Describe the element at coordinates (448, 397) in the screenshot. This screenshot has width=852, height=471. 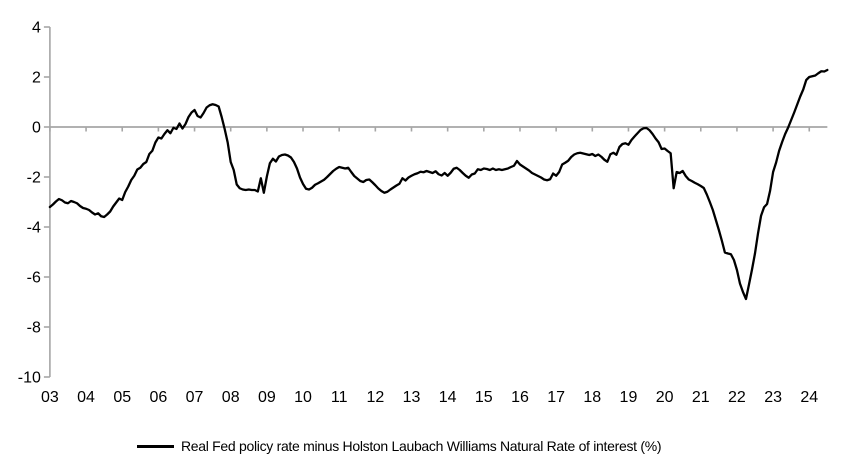
I see `x-axis-label: 14` at that location.